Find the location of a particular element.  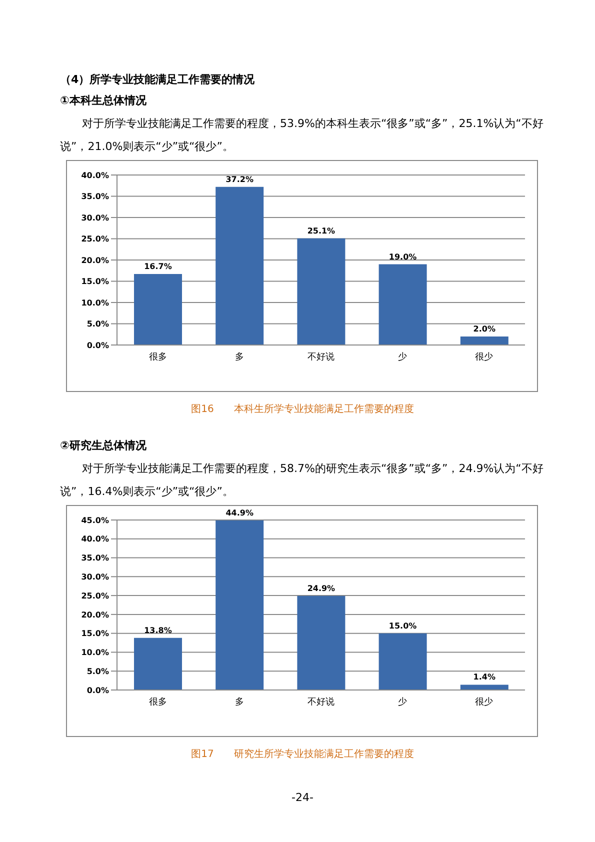

data-label: 13.8% is located at coordinates (158, 630).